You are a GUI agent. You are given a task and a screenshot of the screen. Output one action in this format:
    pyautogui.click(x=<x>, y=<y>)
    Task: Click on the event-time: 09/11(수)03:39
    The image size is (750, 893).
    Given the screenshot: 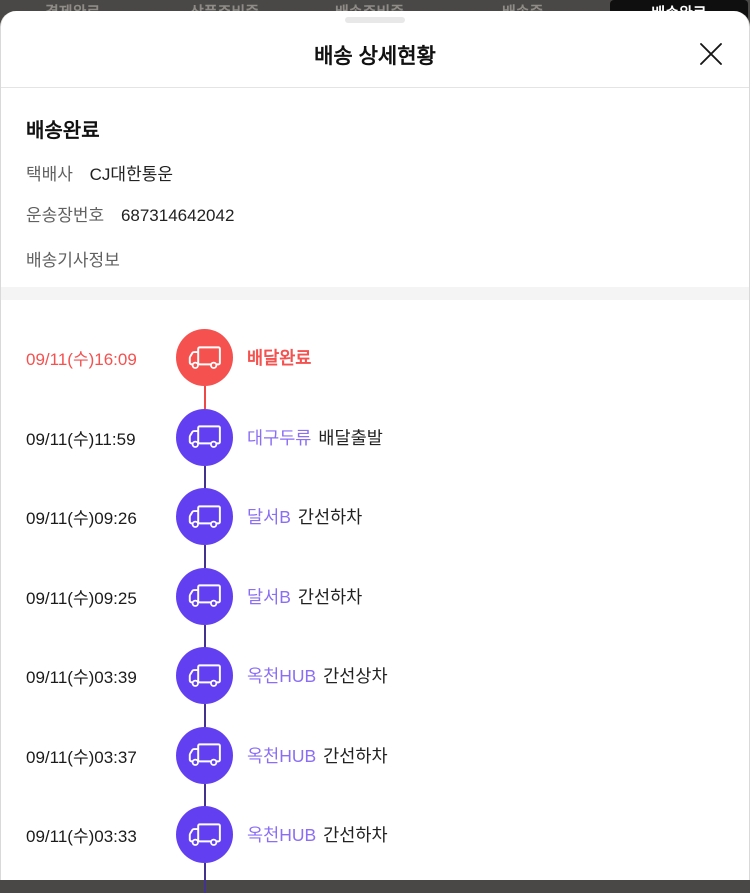 What is the action you would take?
    pyautogui.click(x=81, y=678)
    